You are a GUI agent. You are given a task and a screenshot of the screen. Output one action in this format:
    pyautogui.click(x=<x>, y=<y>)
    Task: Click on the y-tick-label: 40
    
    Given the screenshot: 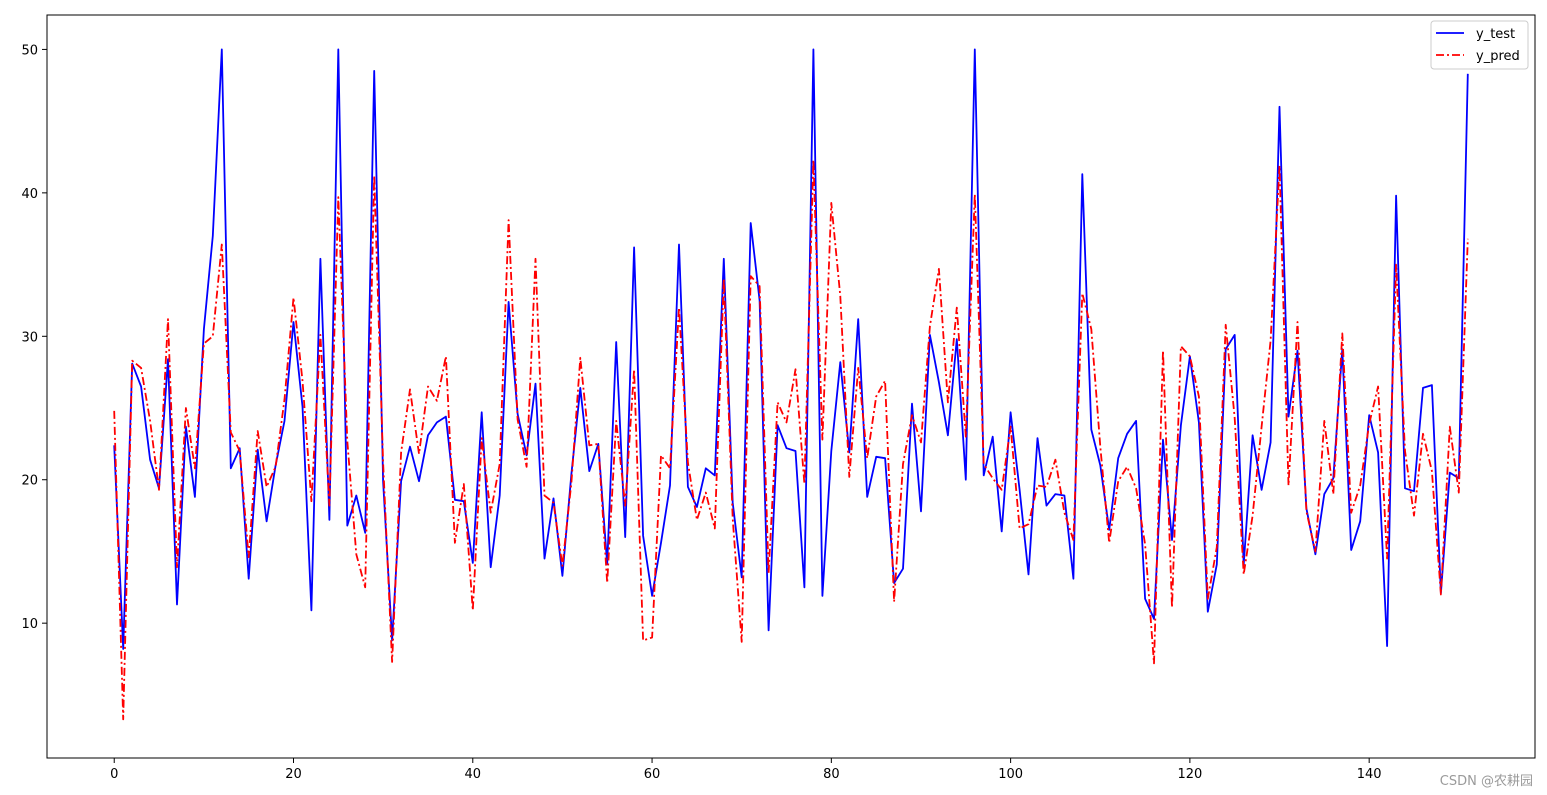 What is the action you would take?
    pyautogui.click(x=29, y=194)
    